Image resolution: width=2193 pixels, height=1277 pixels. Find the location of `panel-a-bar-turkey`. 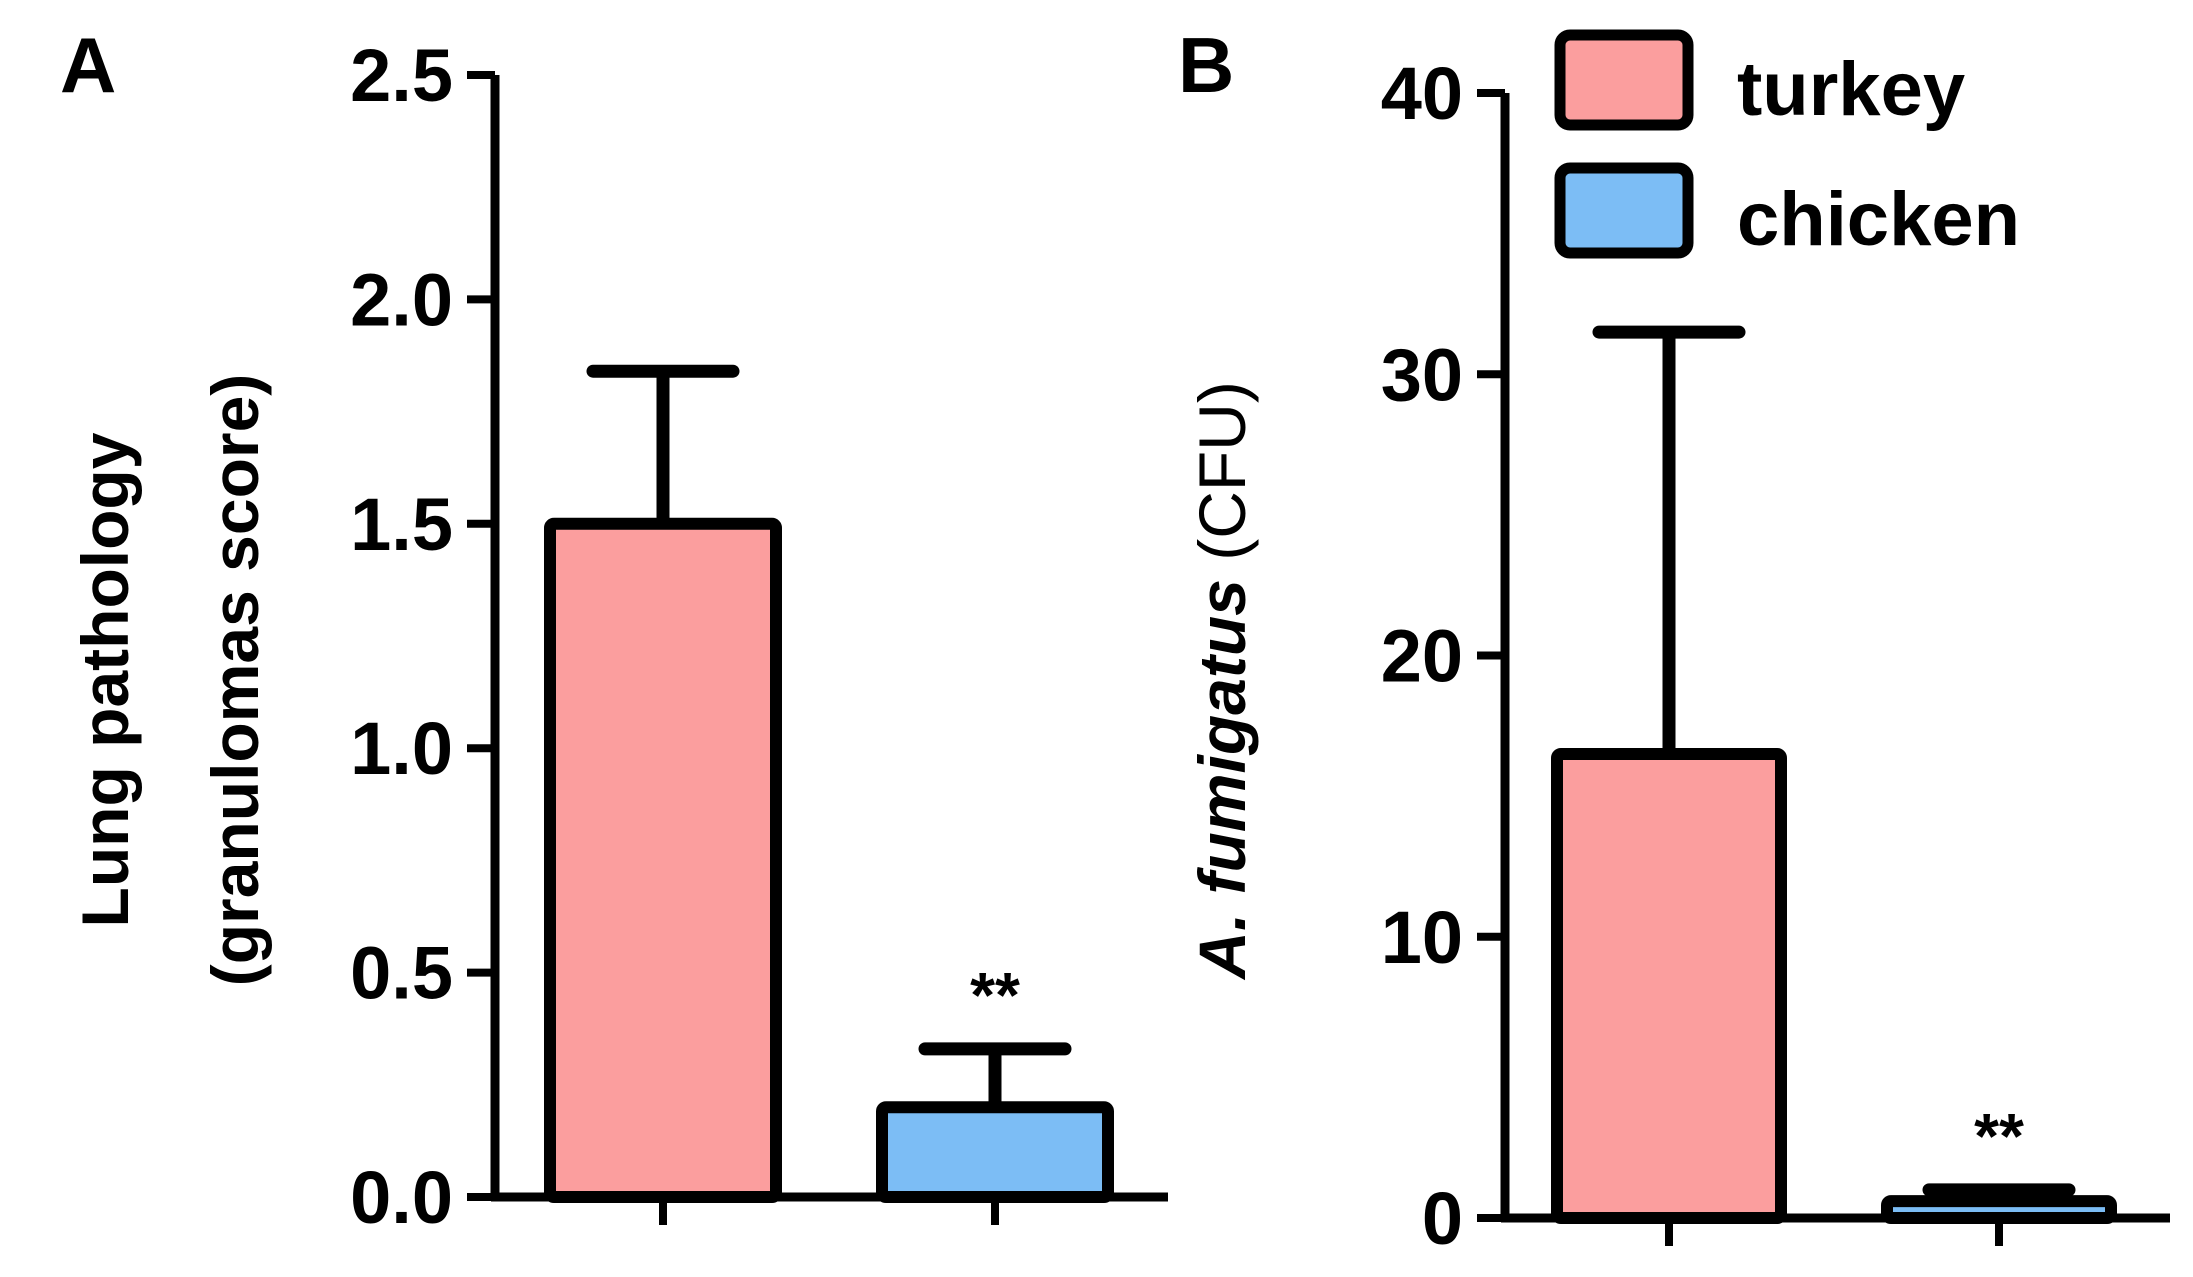

panel-a-bar-turkey is located at coordinates (663, 860).